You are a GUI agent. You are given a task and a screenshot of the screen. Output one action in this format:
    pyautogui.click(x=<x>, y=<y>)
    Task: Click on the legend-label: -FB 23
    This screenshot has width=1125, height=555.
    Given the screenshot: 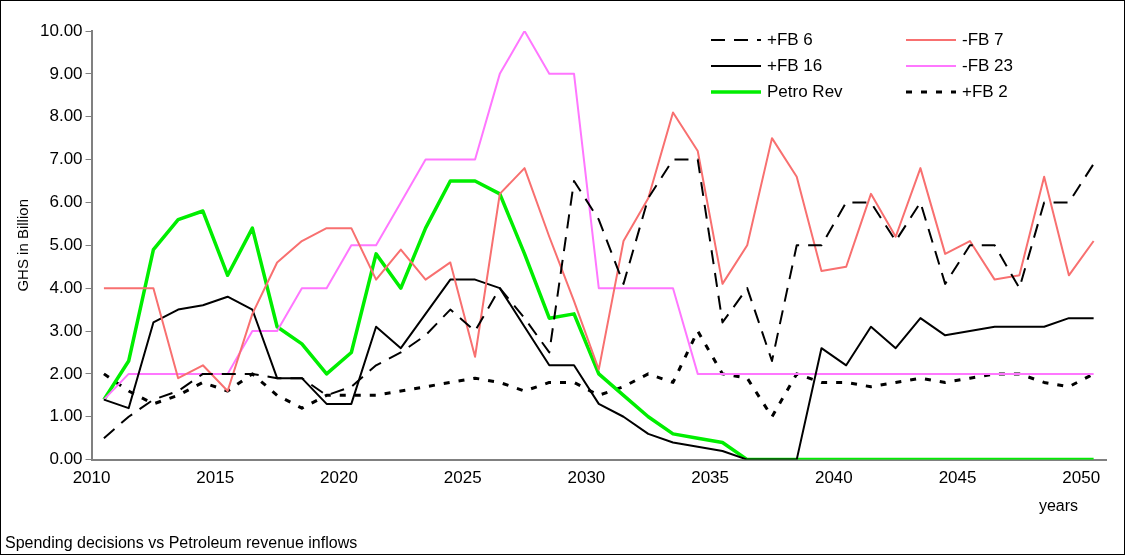 What is the action you would take?
    pyautogui.click(x=988, y=65)
    